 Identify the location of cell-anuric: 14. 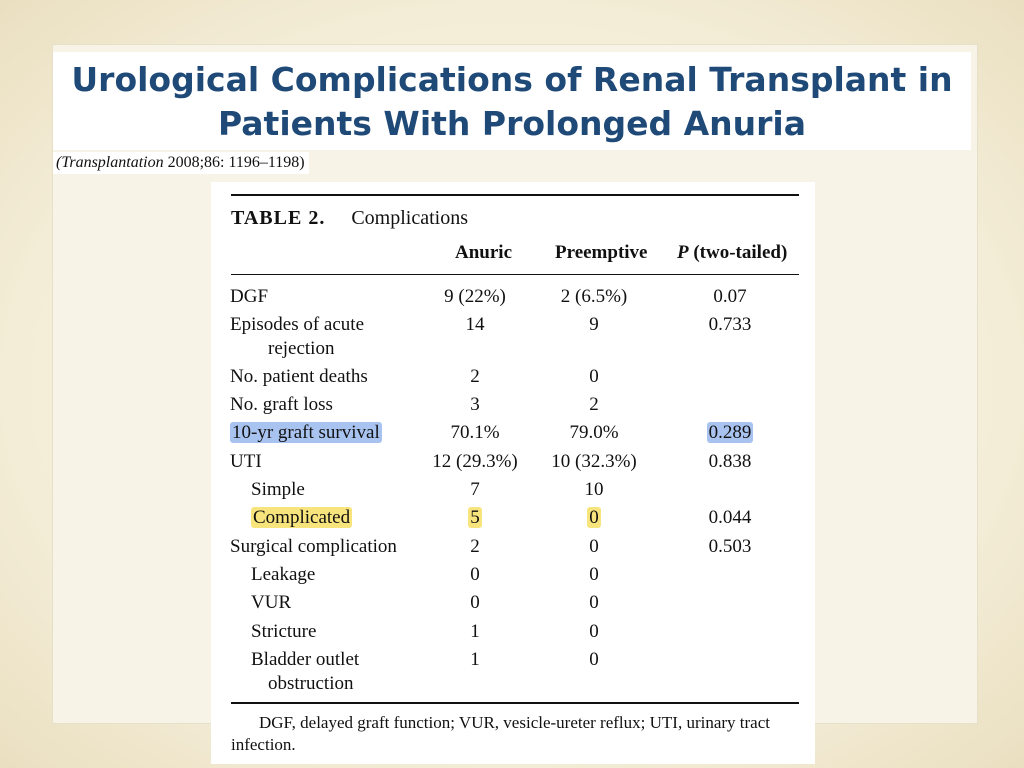
(475, 325).